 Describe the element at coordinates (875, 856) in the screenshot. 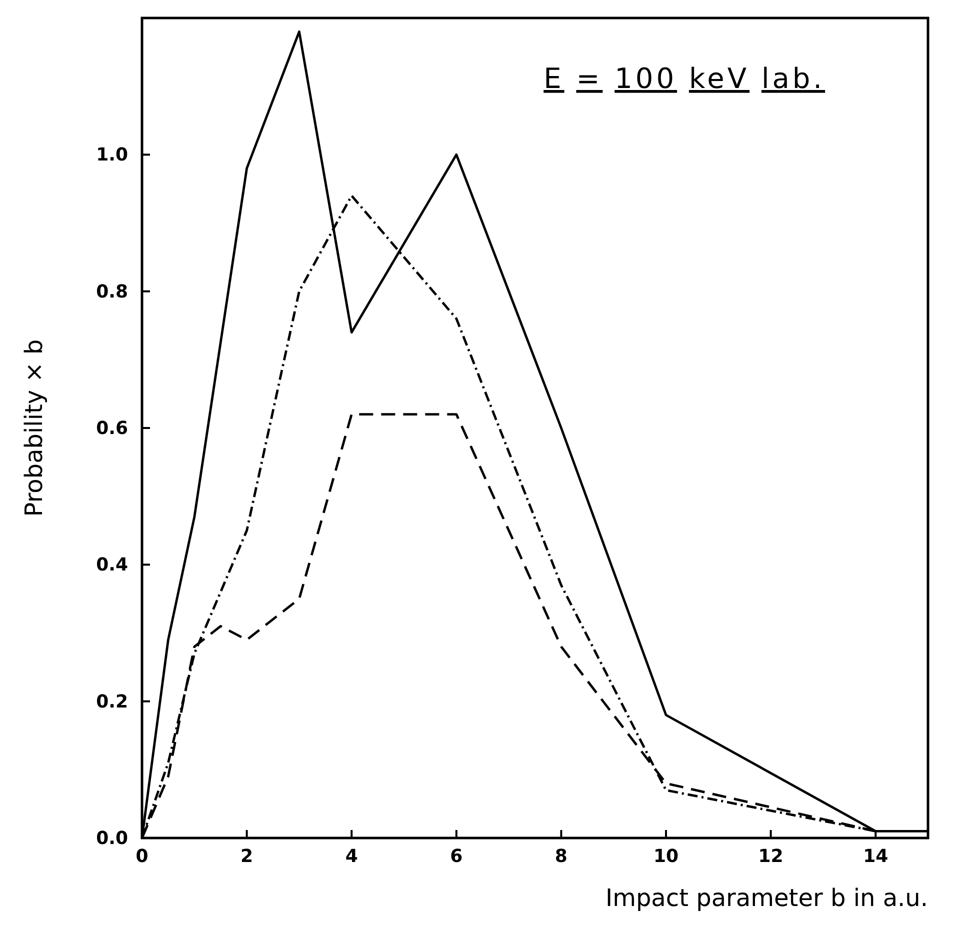

I see `x-tick-label: 14` at that location.